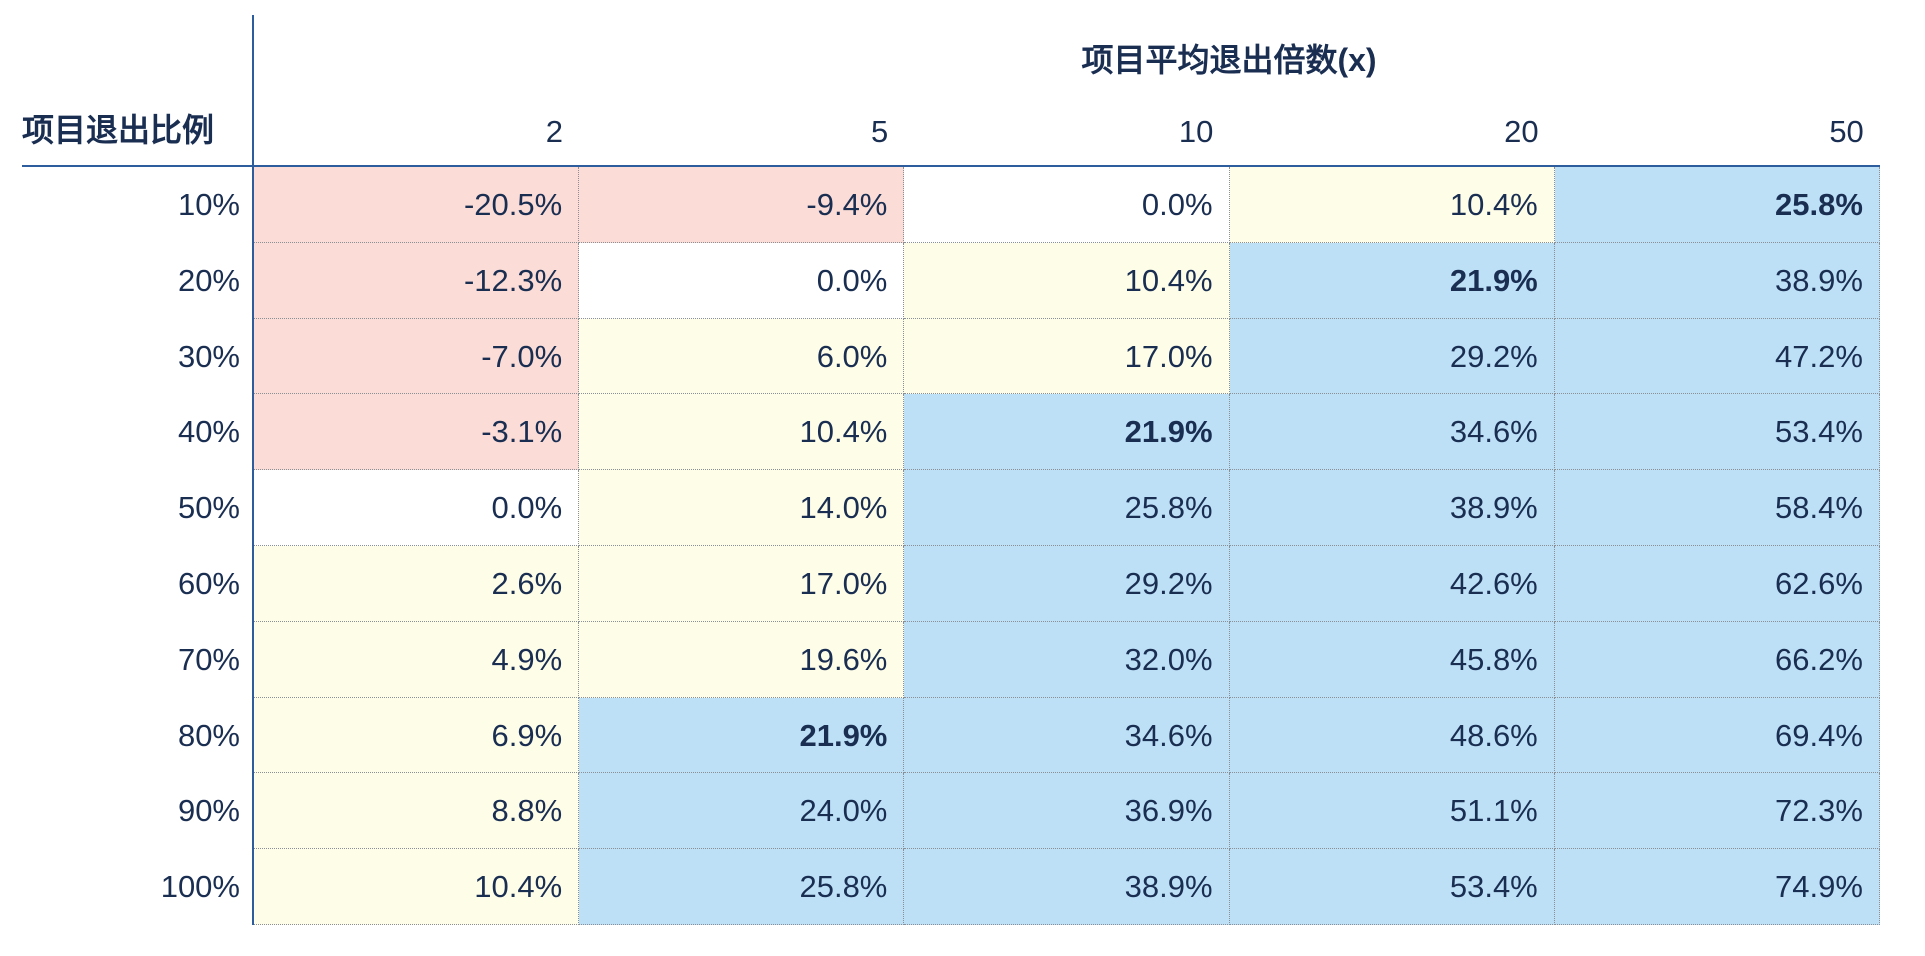  I want to click on table-cell: 62.6%, so click(1717, 583).